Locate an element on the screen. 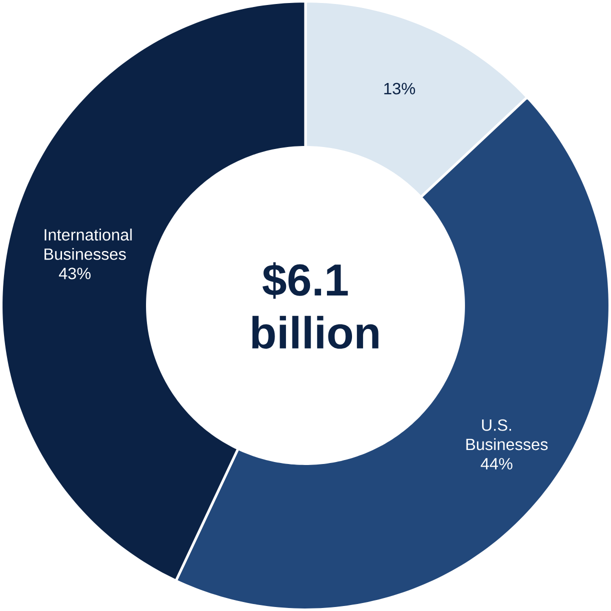  text: $6.1 billion is located at coordinates (315, 305).